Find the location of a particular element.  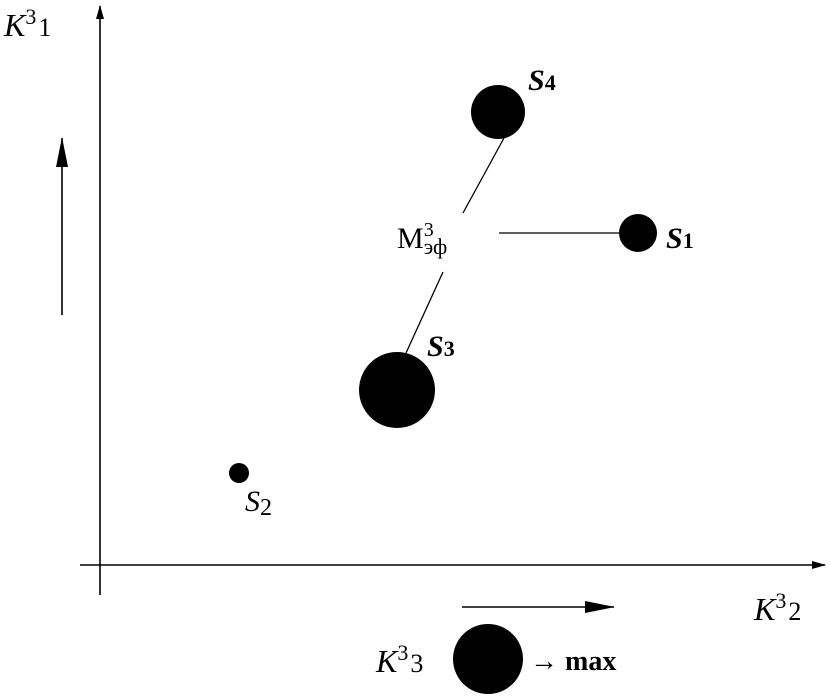

point-s3-label: S3 is located at coordinates (441, 346).